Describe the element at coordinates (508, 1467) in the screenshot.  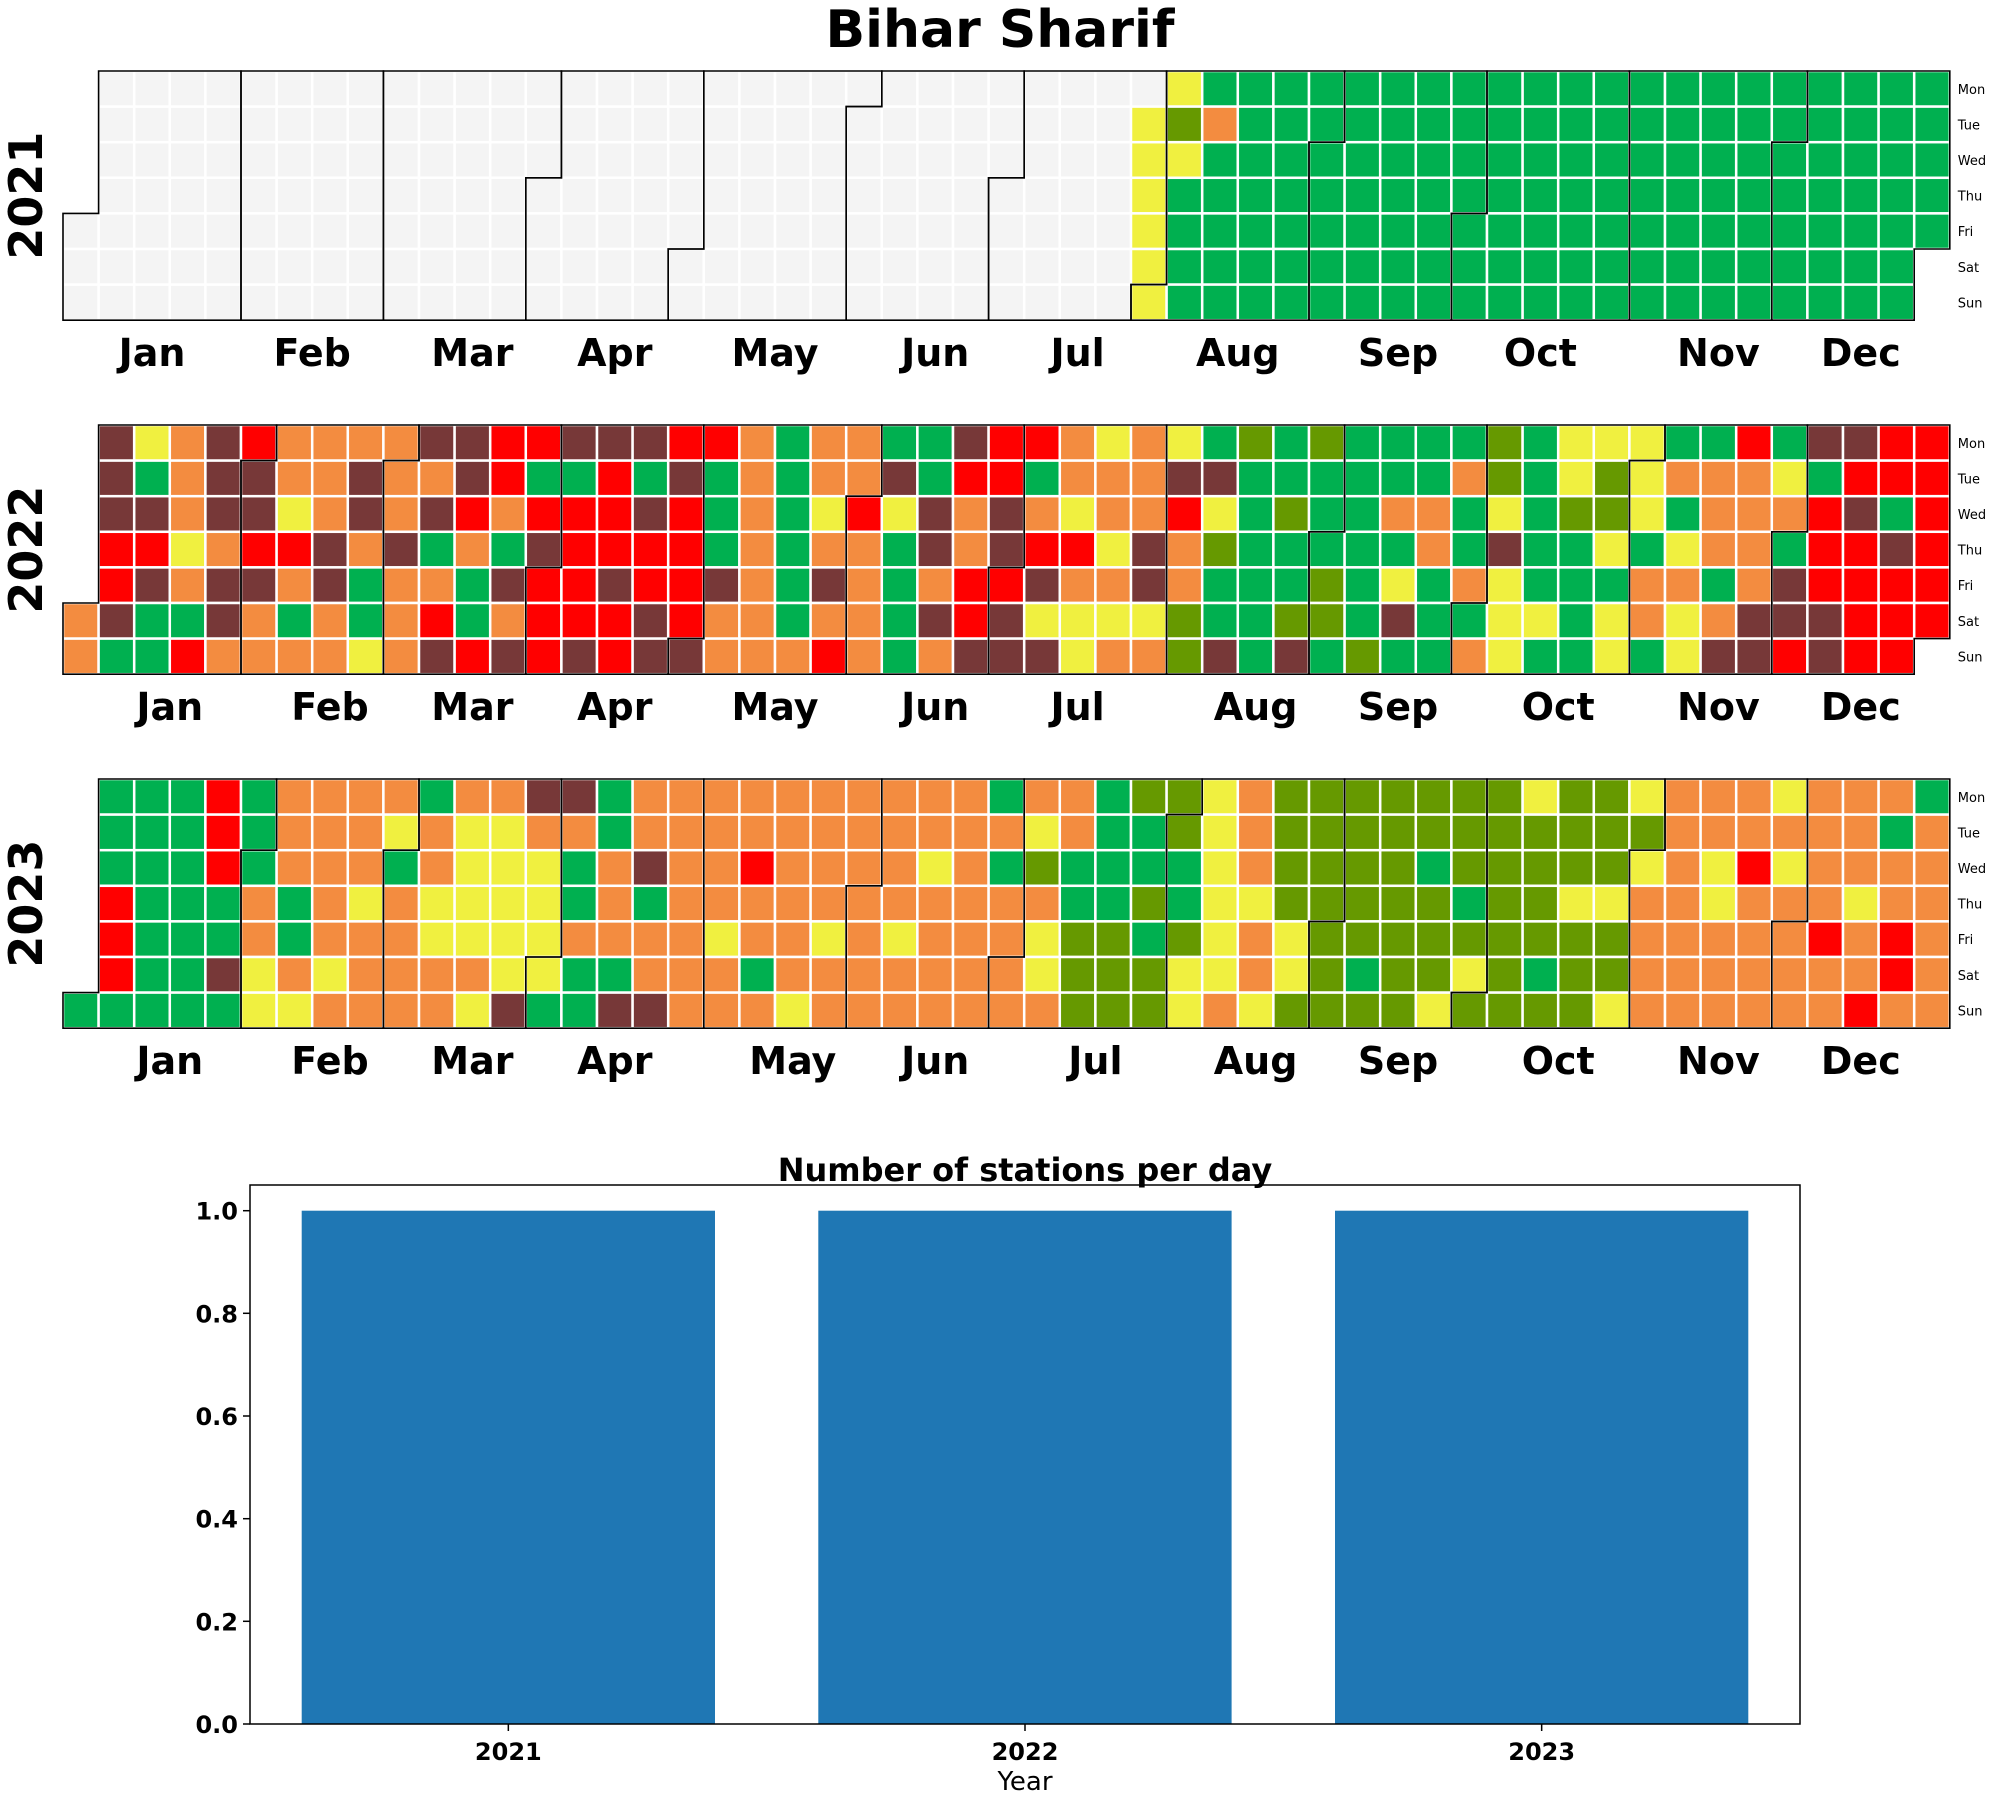
I see `bar-2021` at that location.